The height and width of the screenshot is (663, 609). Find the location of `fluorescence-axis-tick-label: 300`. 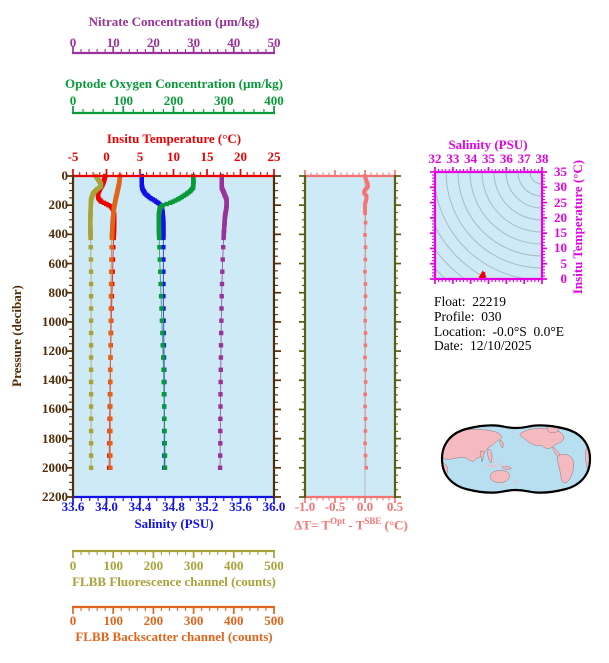

fluorescence-axis-tick-label: 300 is located at coordinates (193, 565).